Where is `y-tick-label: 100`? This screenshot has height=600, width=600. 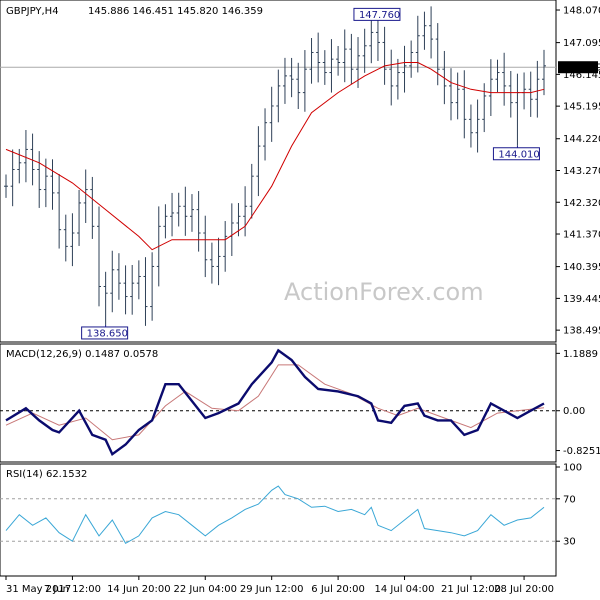
y-tick-label: 100 is located at coordinates (572, 468).